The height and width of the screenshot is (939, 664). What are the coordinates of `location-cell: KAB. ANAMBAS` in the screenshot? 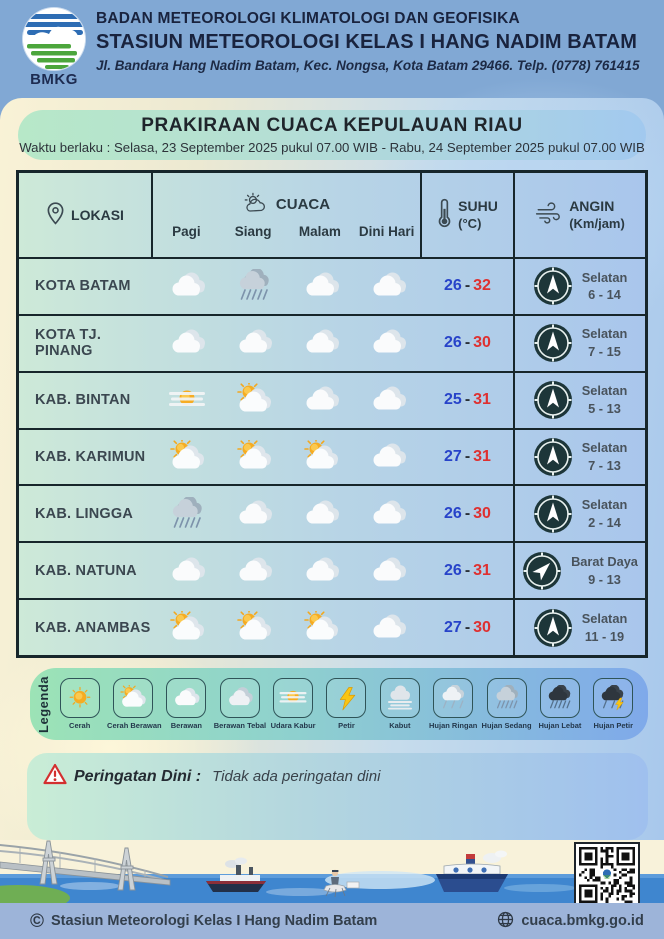 It's located at (86, 627).